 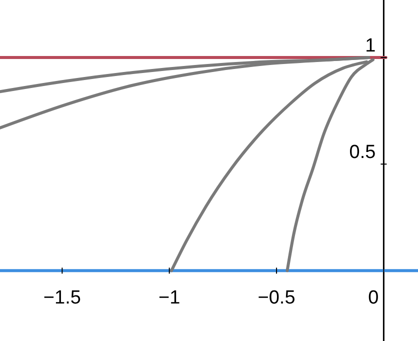 I want to click on x-tick-label: −1, so click(x=169, y=298).